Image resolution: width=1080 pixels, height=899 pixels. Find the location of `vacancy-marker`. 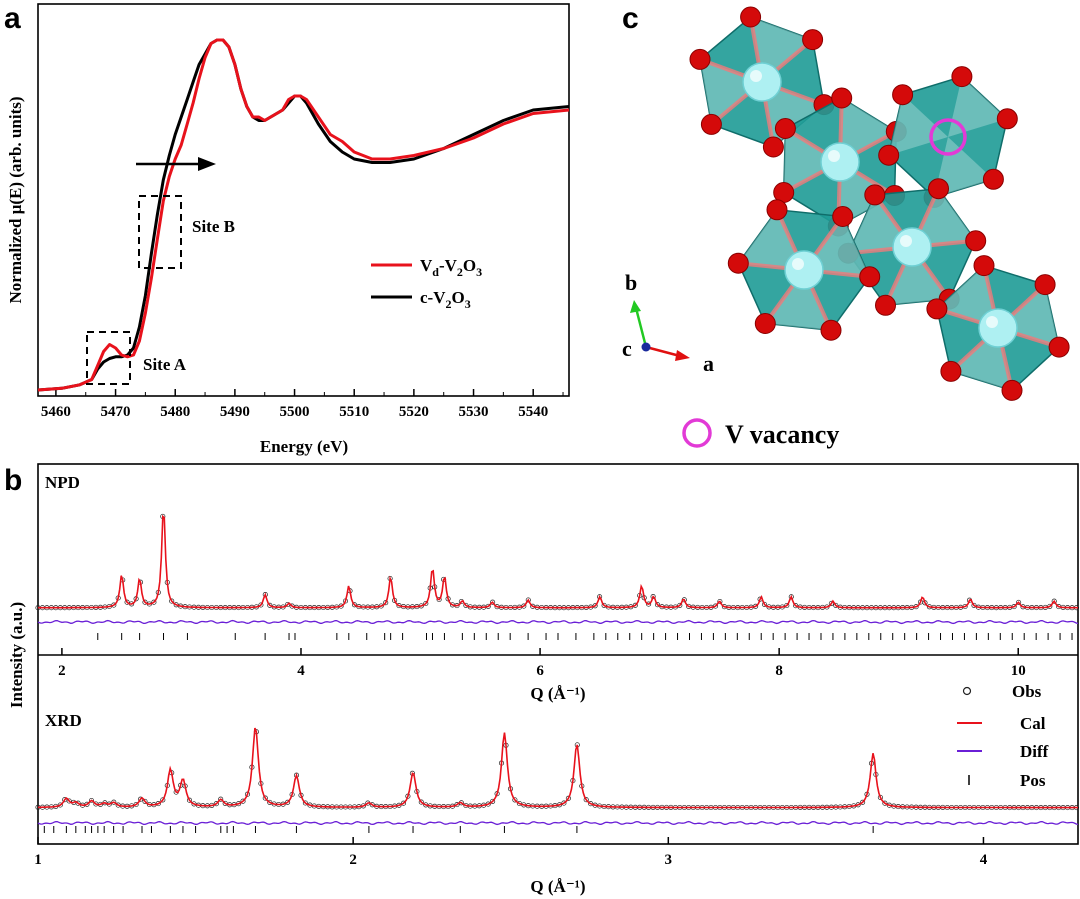

vacancy-marker is located at coordinates (948, 137).